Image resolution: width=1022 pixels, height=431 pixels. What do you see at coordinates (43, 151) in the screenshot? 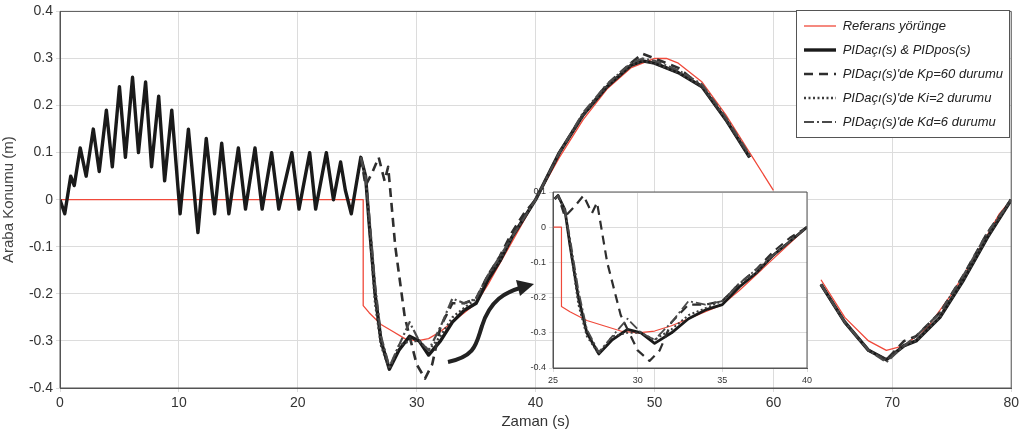
I see `y-tick-label: 0.1` at bounding box center [43, 151].